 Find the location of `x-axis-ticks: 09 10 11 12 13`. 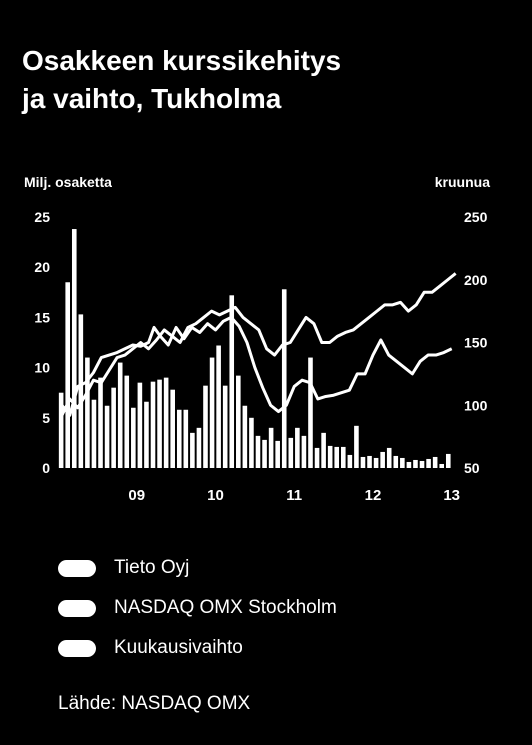

x-axis-ticks: 09 10 11 12 13 is located at coordinates (294, 495).